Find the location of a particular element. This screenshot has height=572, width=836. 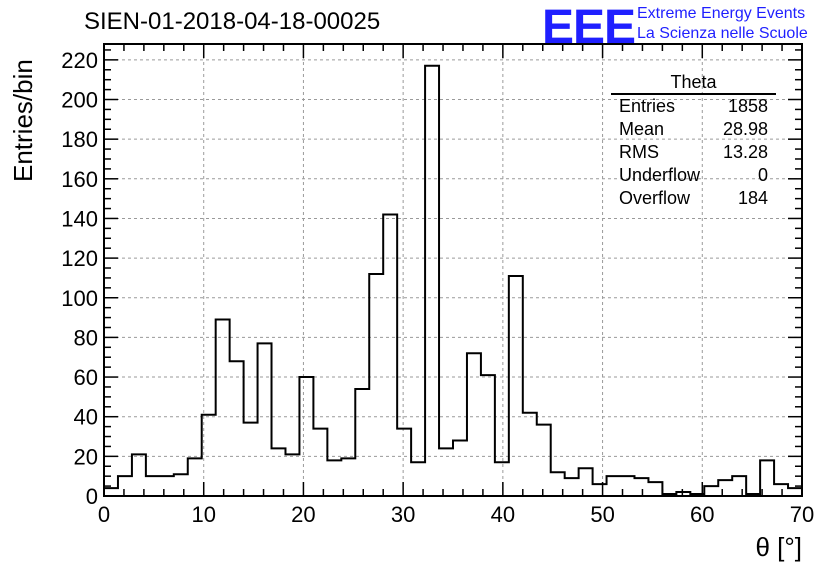

stats-value: 13.28 is located at coordinates (745, 152).